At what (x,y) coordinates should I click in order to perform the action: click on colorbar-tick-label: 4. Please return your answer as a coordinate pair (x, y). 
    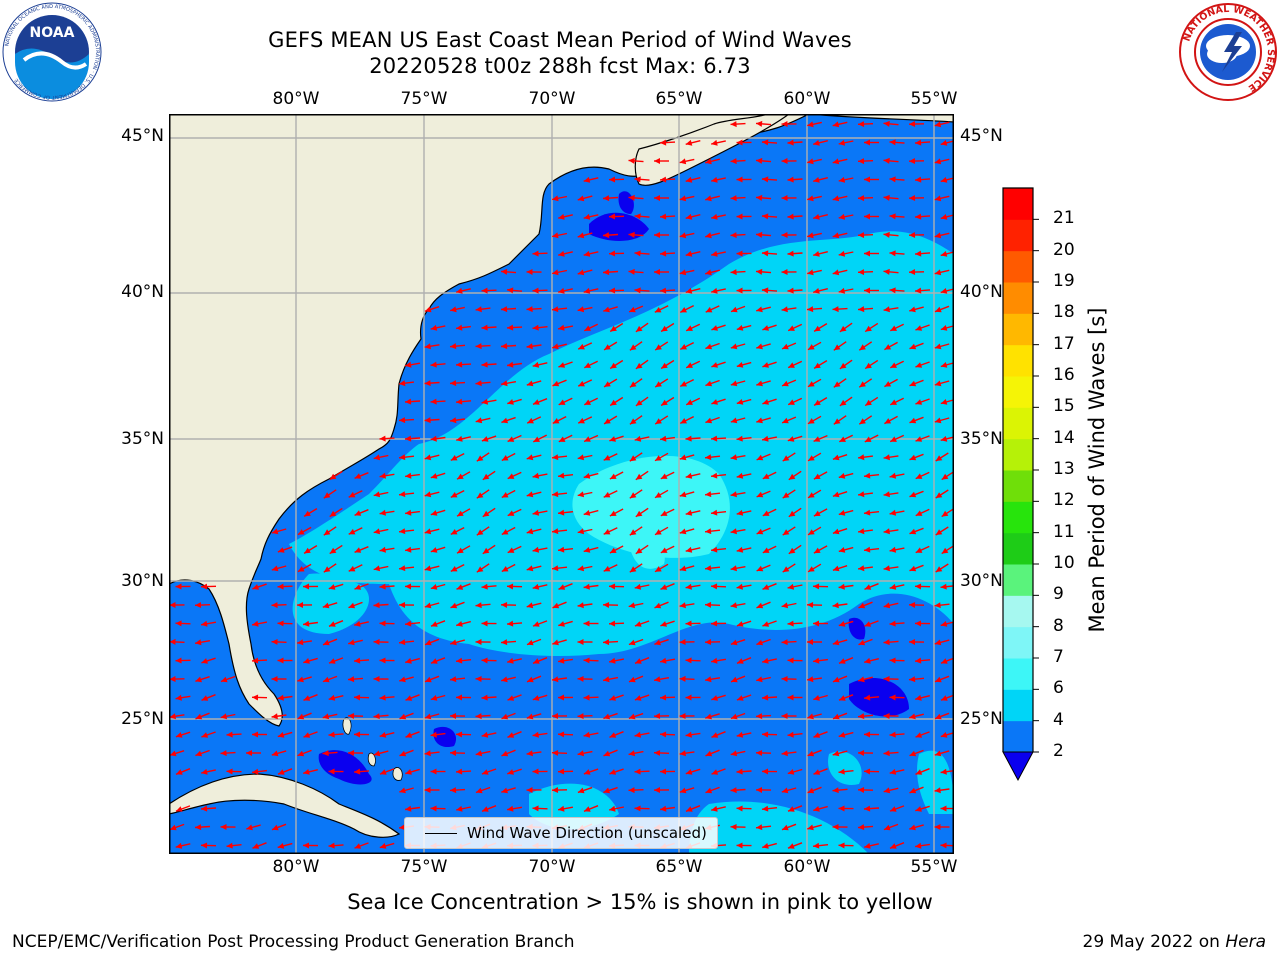
    Looking at the image, I should click on (1058, 719).